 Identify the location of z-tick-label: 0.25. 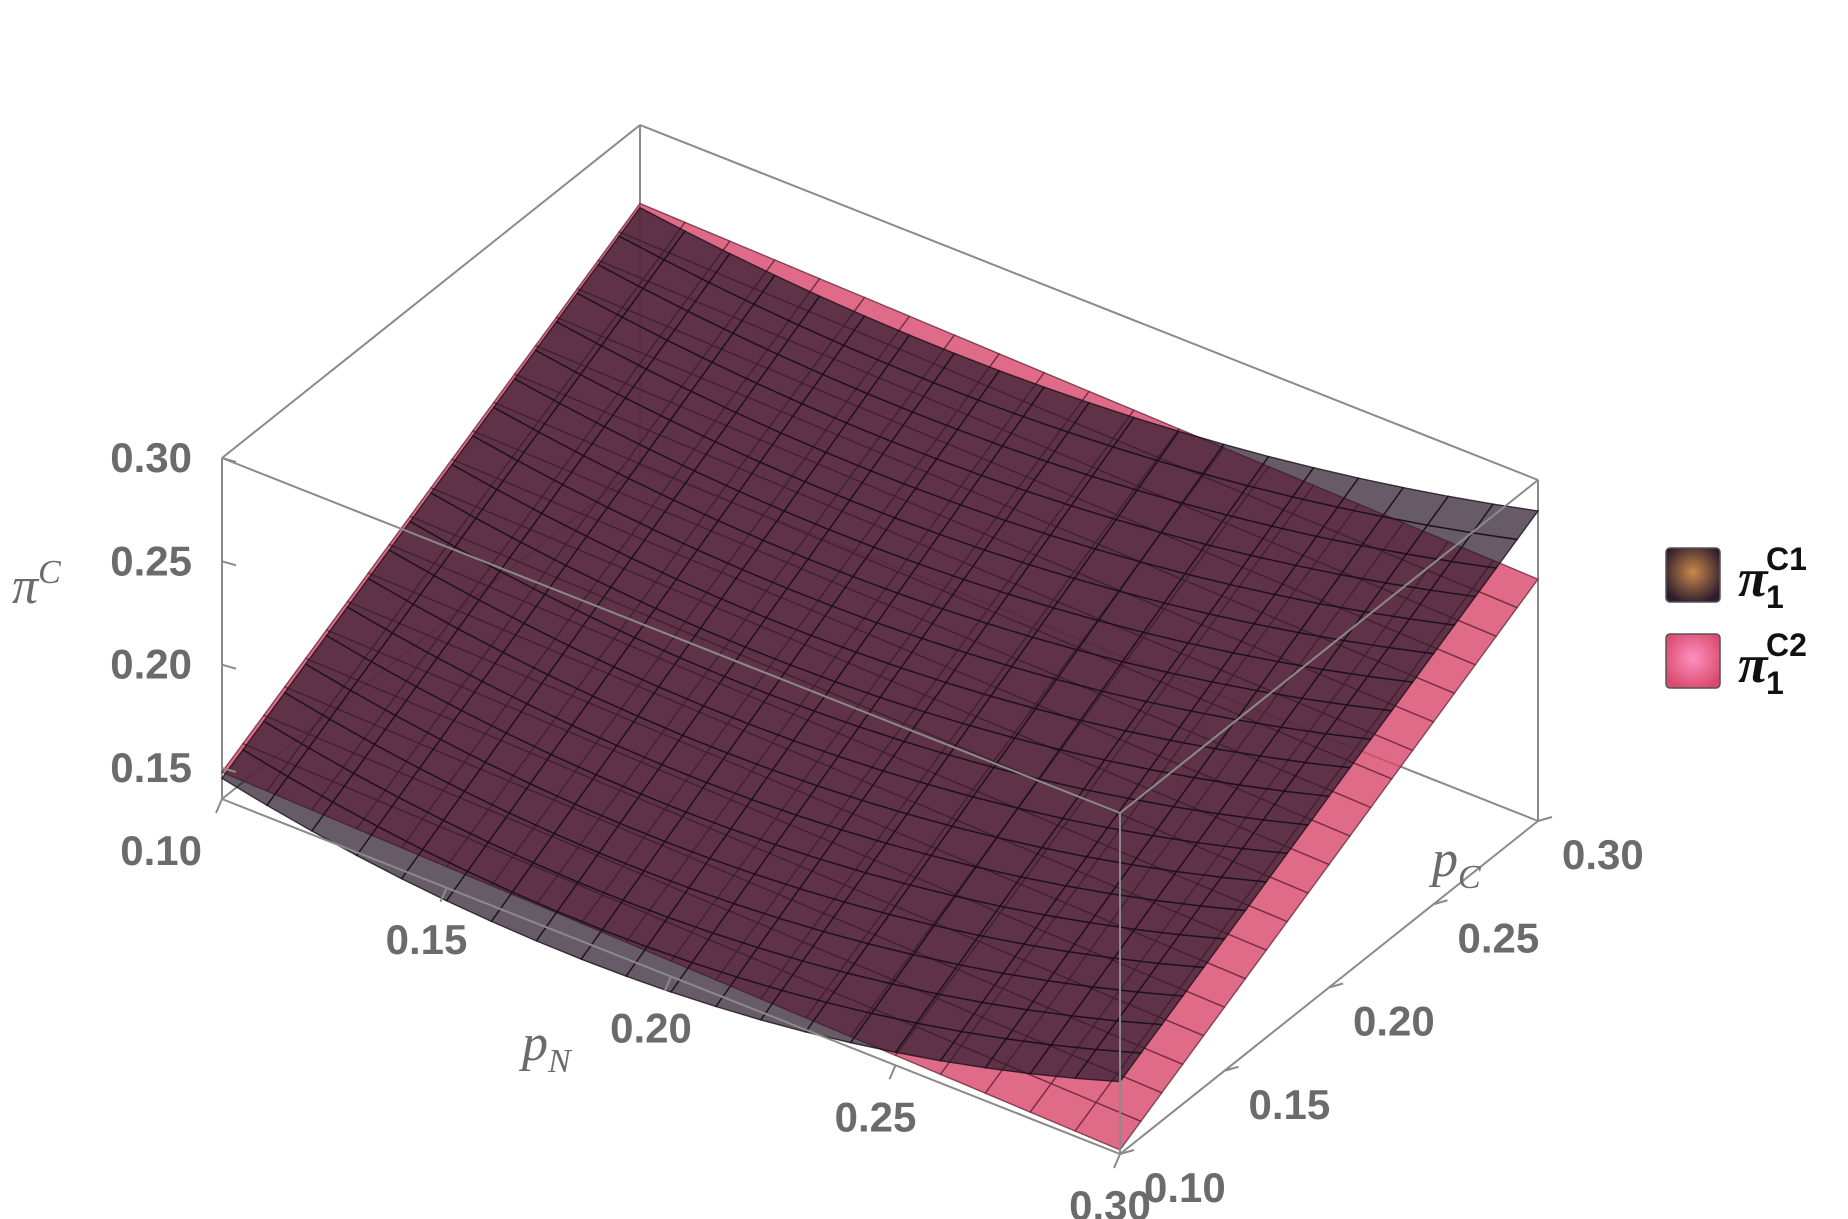
(151, 560).